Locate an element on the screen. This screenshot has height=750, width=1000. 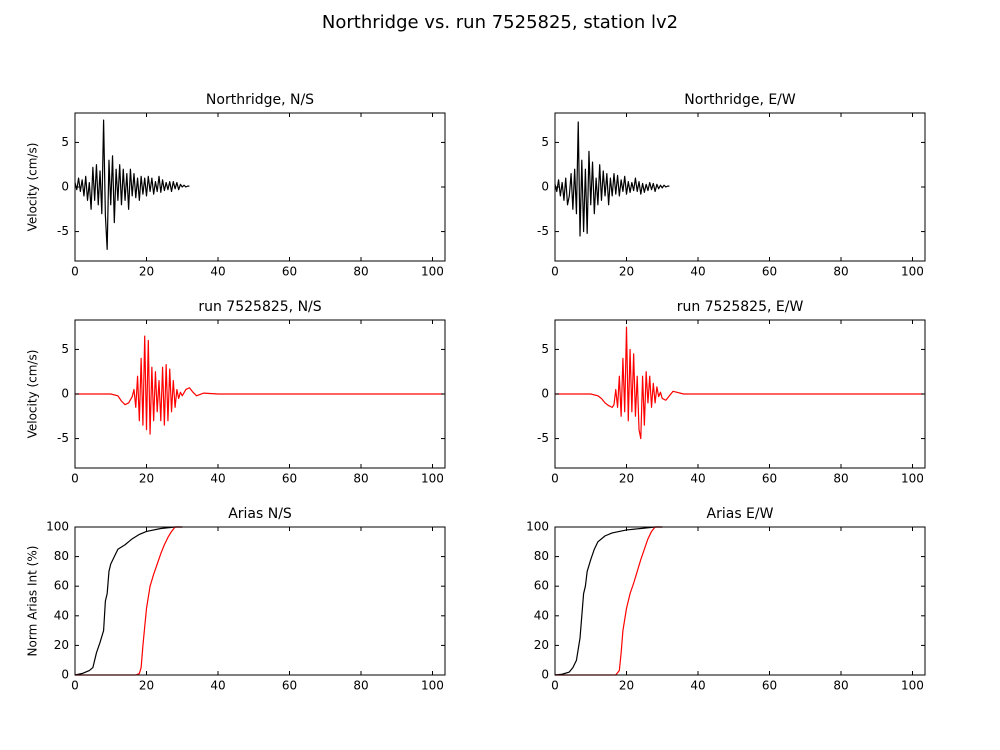
subplot: Northridge, E/W 0 20 40 60 80 100 -5 0 5 is located at coordinates (731, 185).